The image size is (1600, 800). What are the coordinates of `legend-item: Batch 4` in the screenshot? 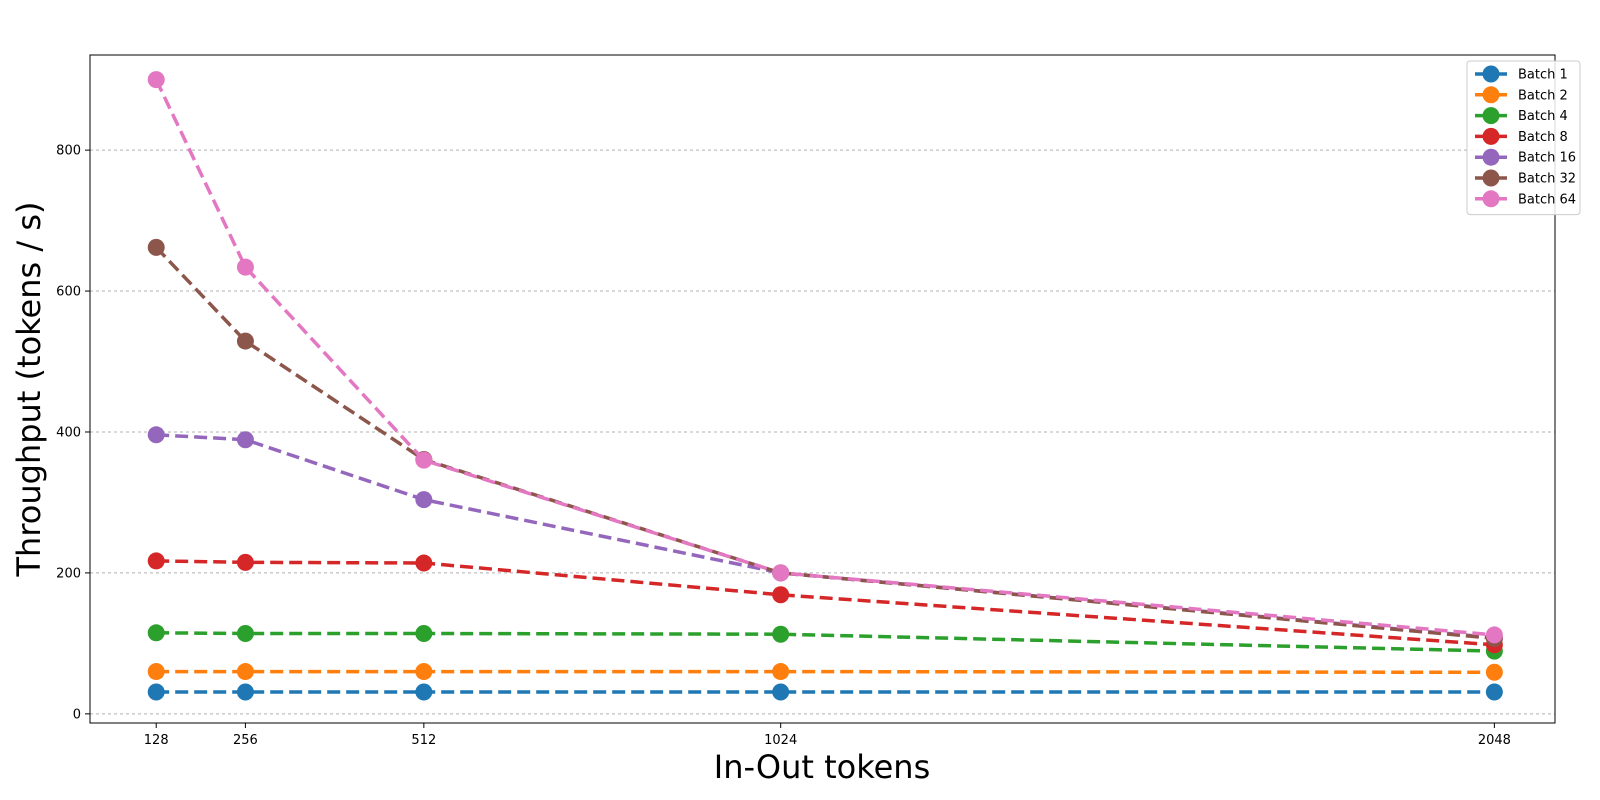 It's located at (1521, 116).